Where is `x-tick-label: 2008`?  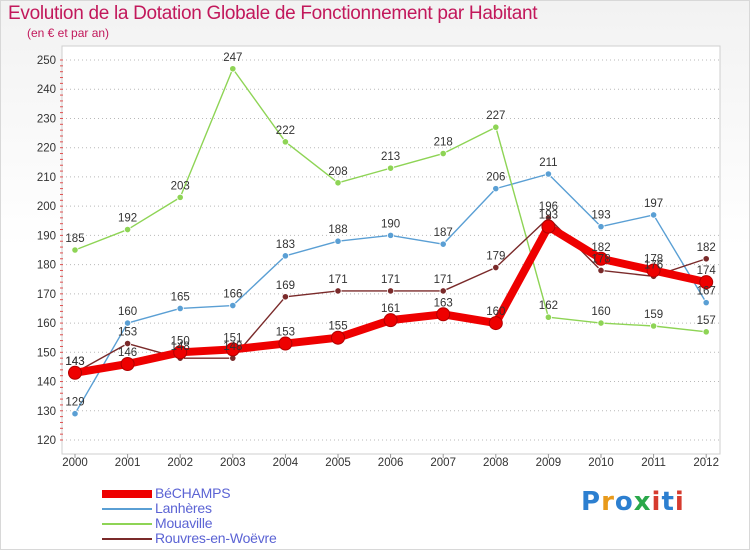 x-tick-label: 2008 is located at coordinates (496, 463).